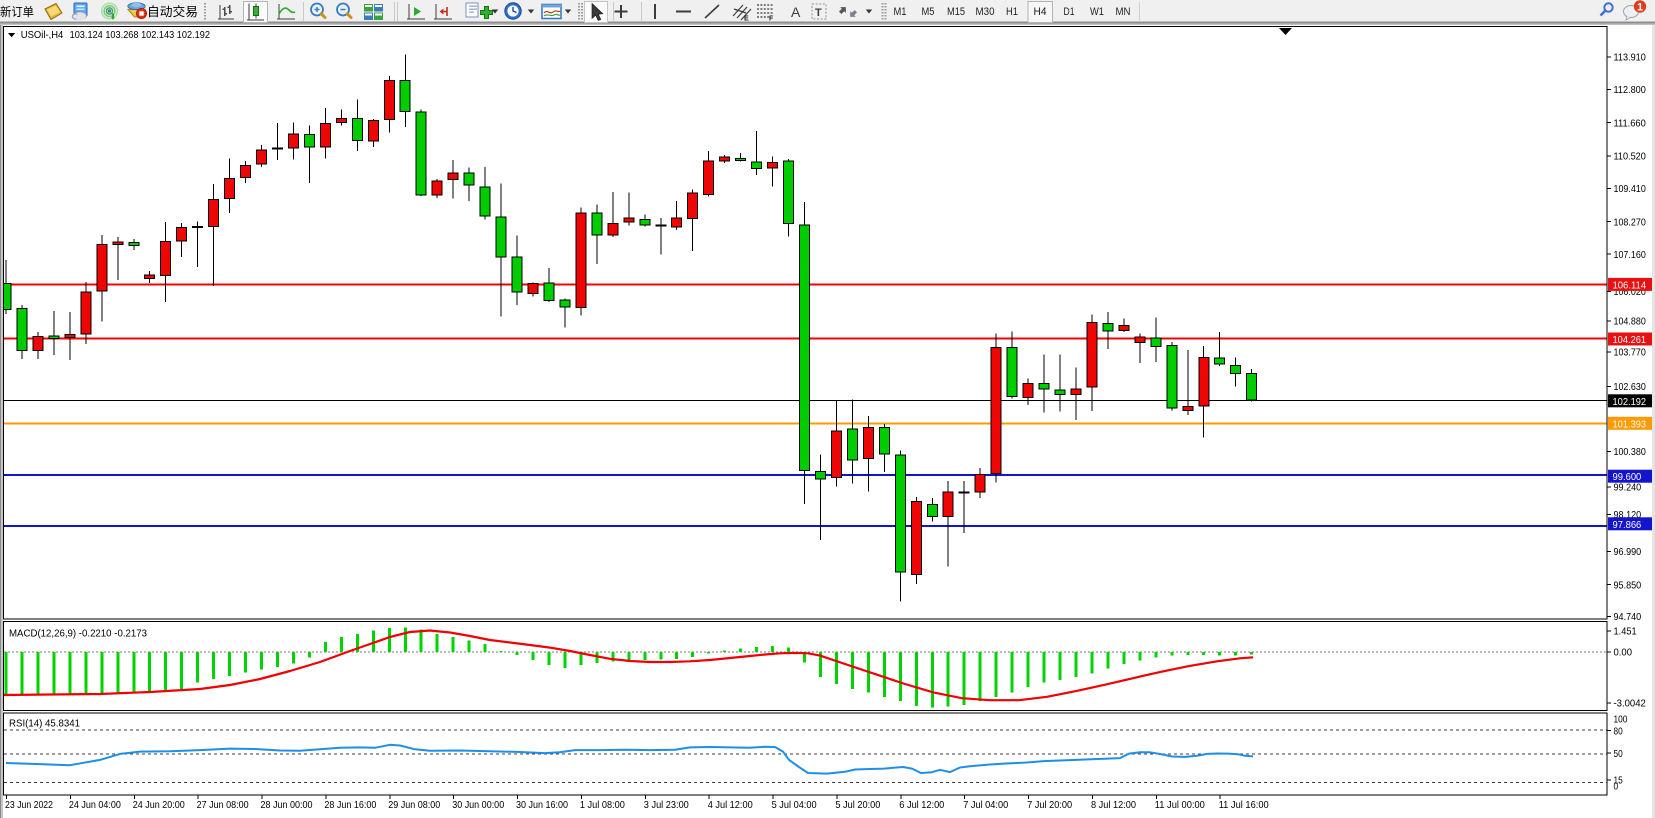  I want to click on svg-text: 103.770, so click(1630, 353).